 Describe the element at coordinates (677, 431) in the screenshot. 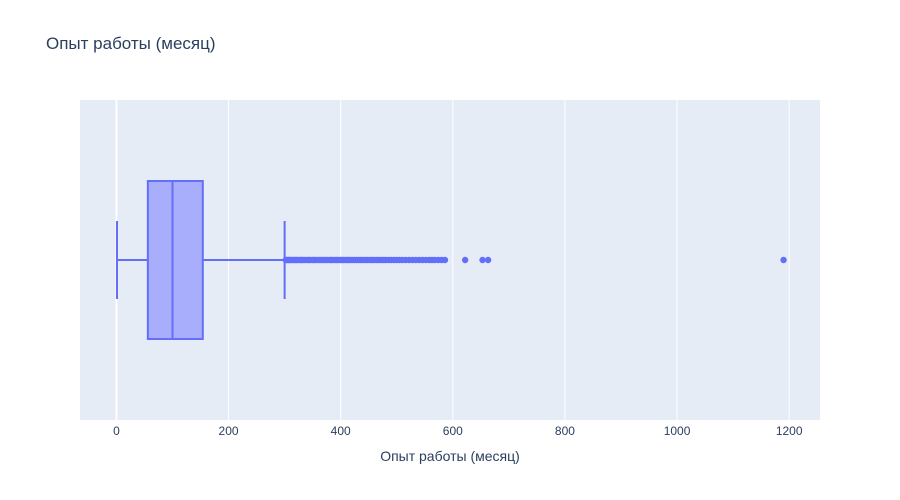

I see `x-tick-label-1000: 1000` at that location.